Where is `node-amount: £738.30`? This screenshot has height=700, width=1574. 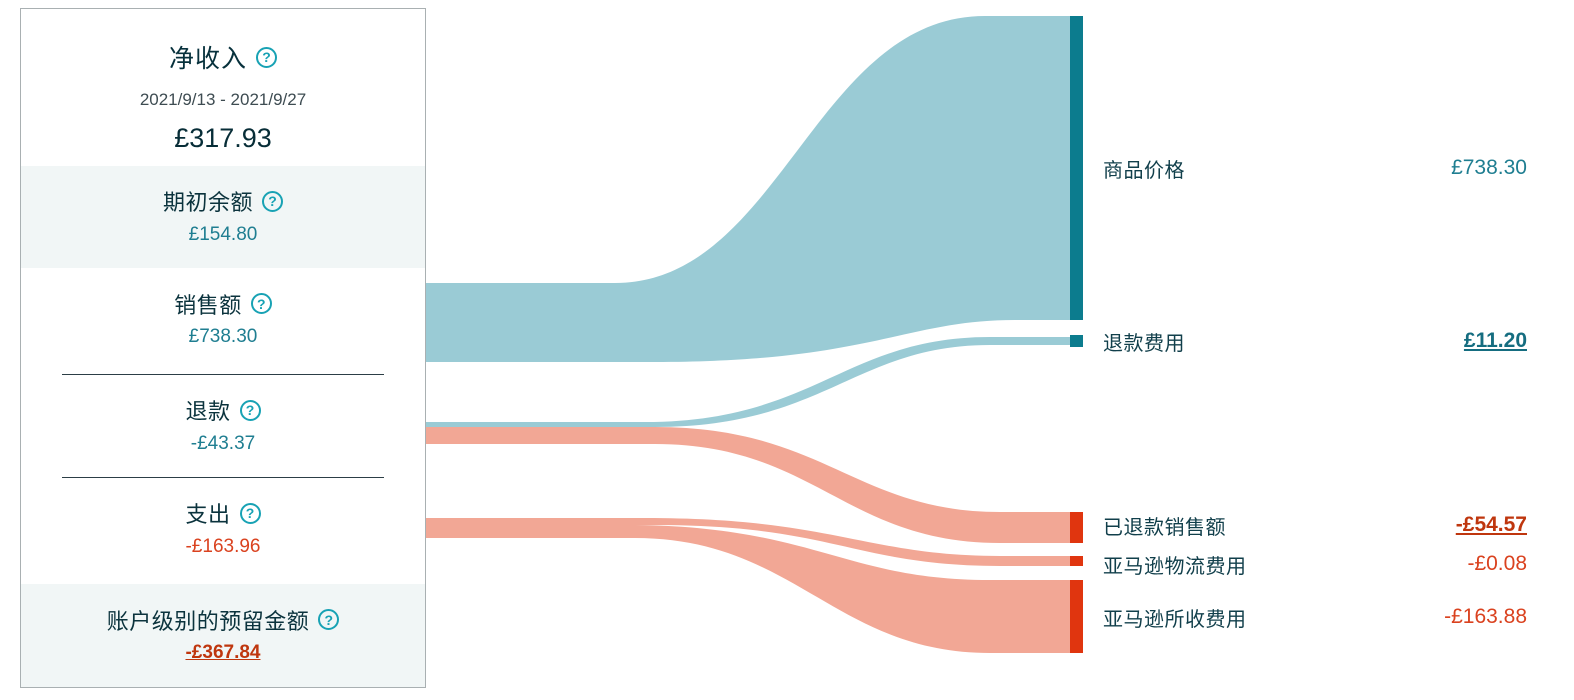
node-amount: £738.30 is located at coordinates (1489, 167).